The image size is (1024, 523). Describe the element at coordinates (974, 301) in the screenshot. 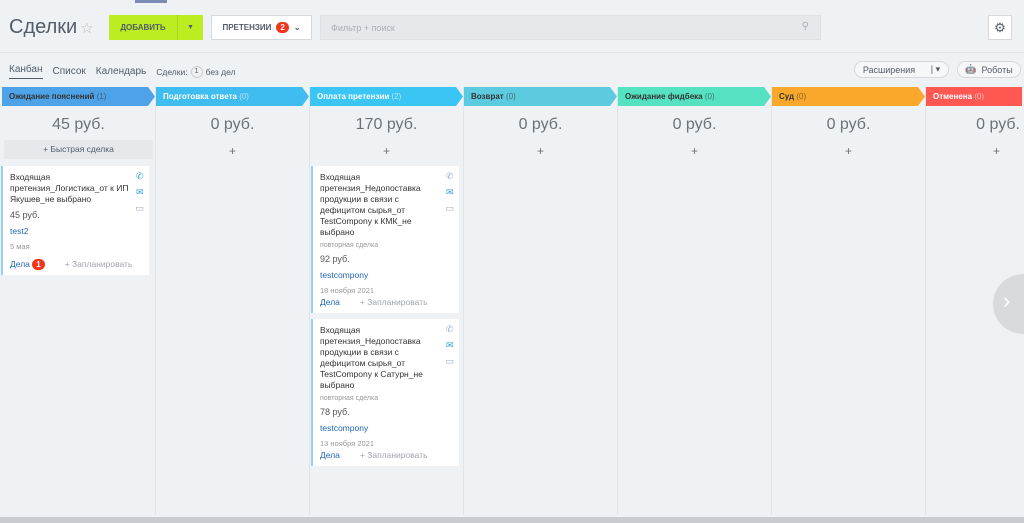

I see `kanban-column: Отменена (0) 0 руб. +` at that location.